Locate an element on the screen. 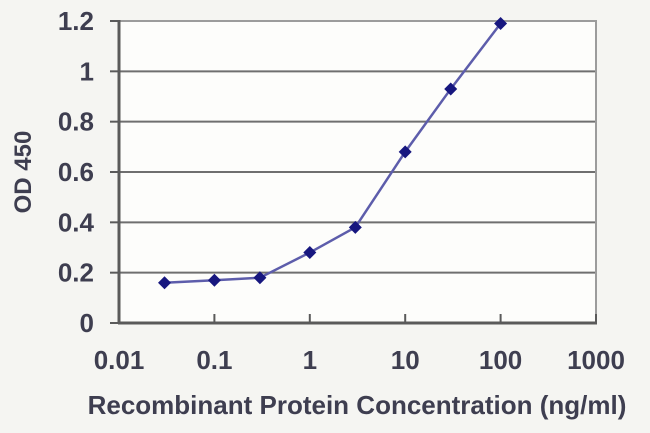 This screenshot has height=433, width=650. x-tick-label: 100 is located at coordinates (500, 360).